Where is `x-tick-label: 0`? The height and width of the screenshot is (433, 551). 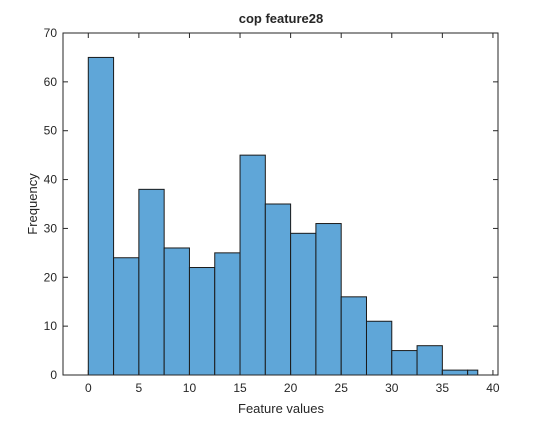
x-tick-label: 0 is located at coordinates (88, 388).